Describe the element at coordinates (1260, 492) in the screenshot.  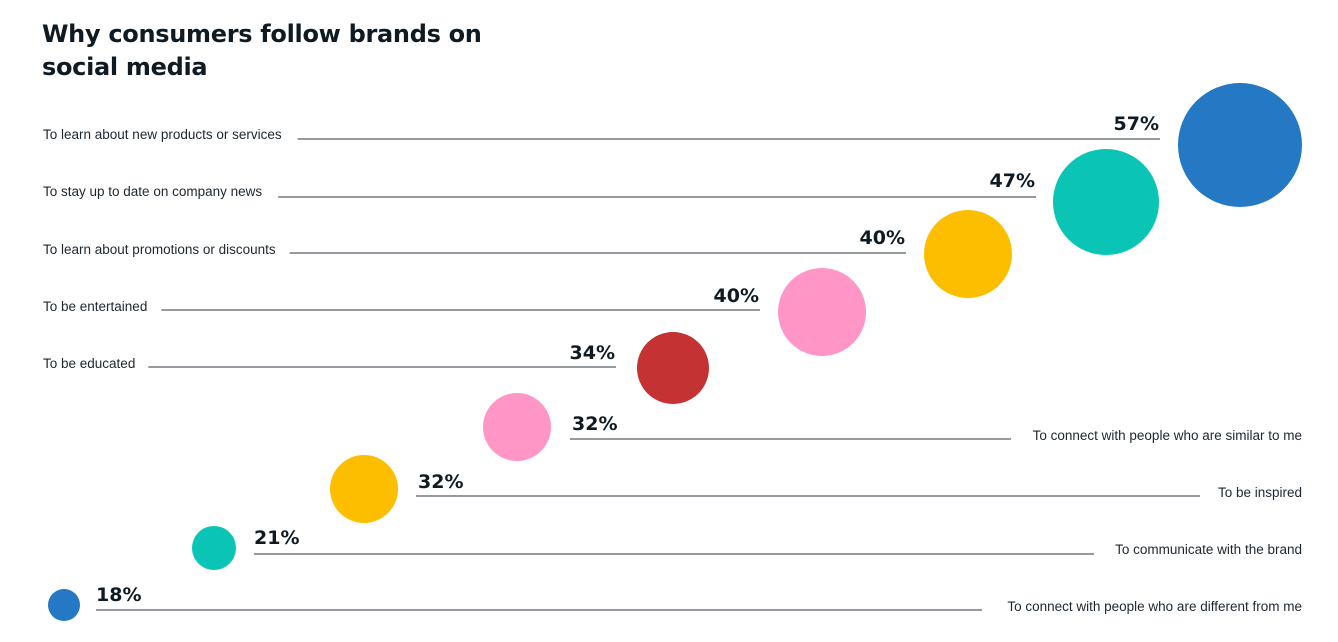
I see `category-label: To be inspired` at that location.